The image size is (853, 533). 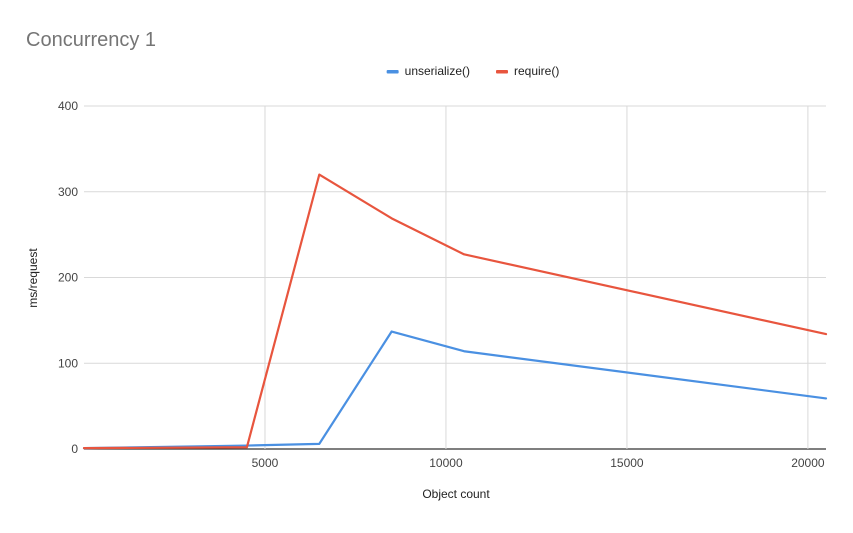 I want to click on x-tick-label: 20000, so click(x=808, y=463).